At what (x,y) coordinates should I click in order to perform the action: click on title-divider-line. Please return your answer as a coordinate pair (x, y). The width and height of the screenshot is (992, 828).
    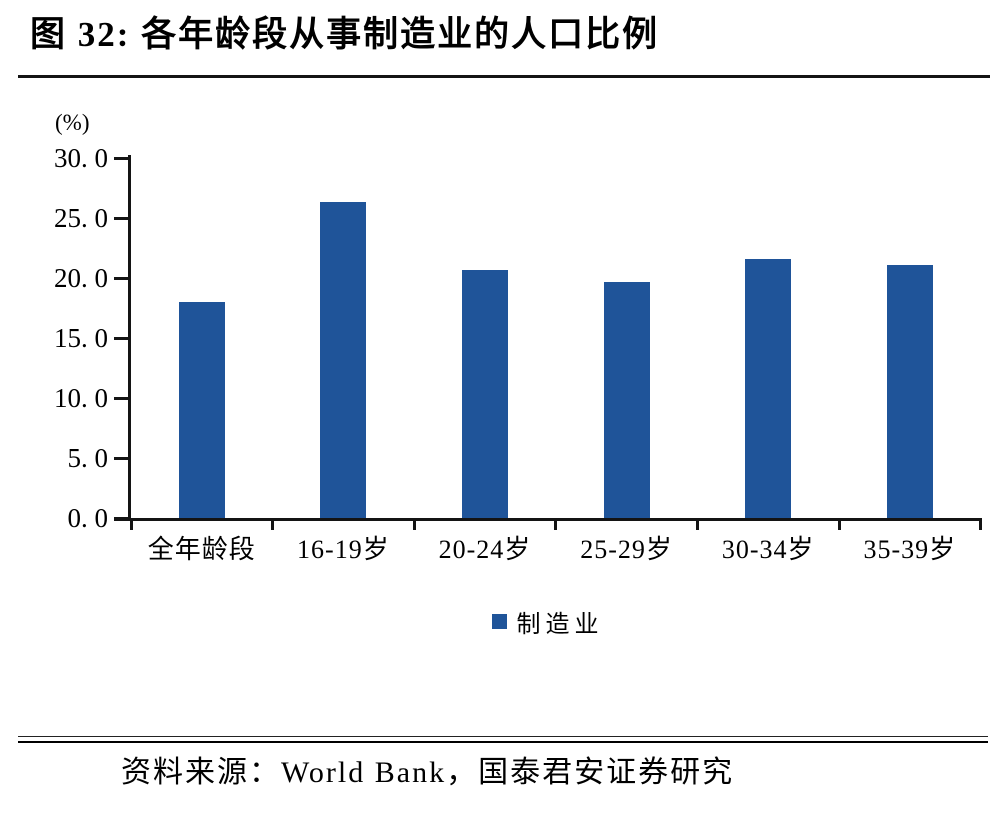
    Looking at the image, I should click on (504, 76).